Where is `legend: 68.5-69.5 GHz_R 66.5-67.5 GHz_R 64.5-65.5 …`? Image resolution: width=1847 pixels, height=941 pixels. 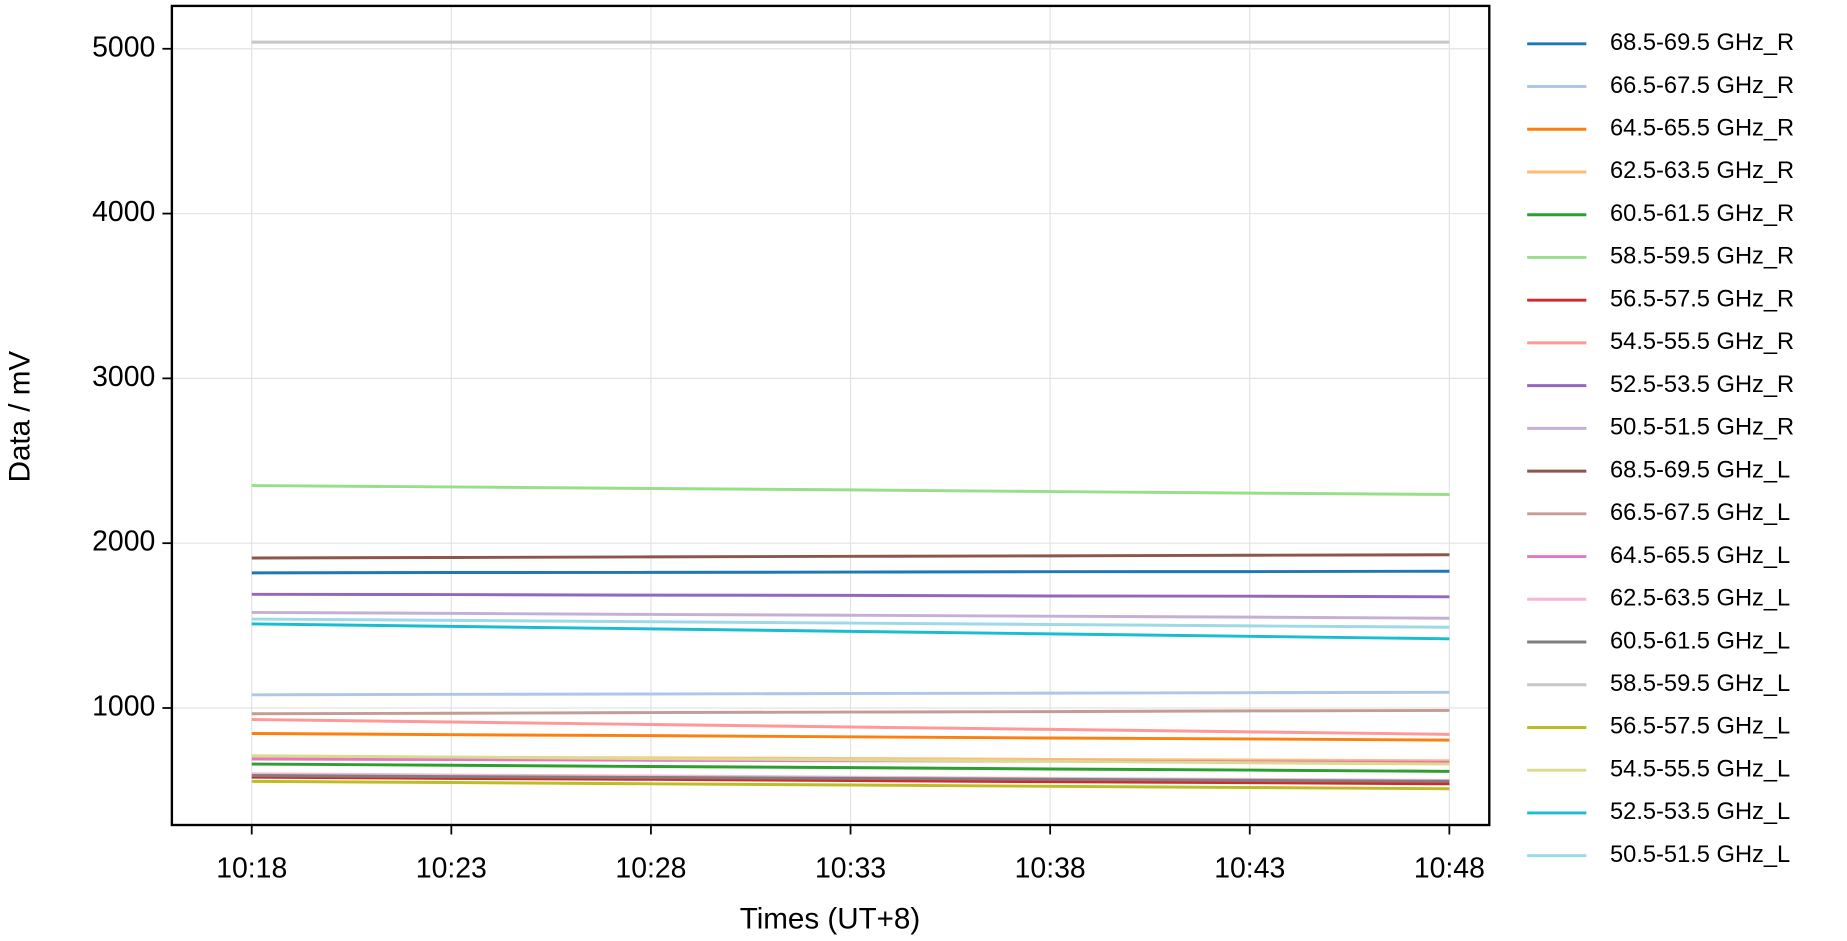 legend: 68.5-69.5 GHz_R 66.5-67.5 GHz_R 64.5-65.5 … is located at coordinates (1660, 449).